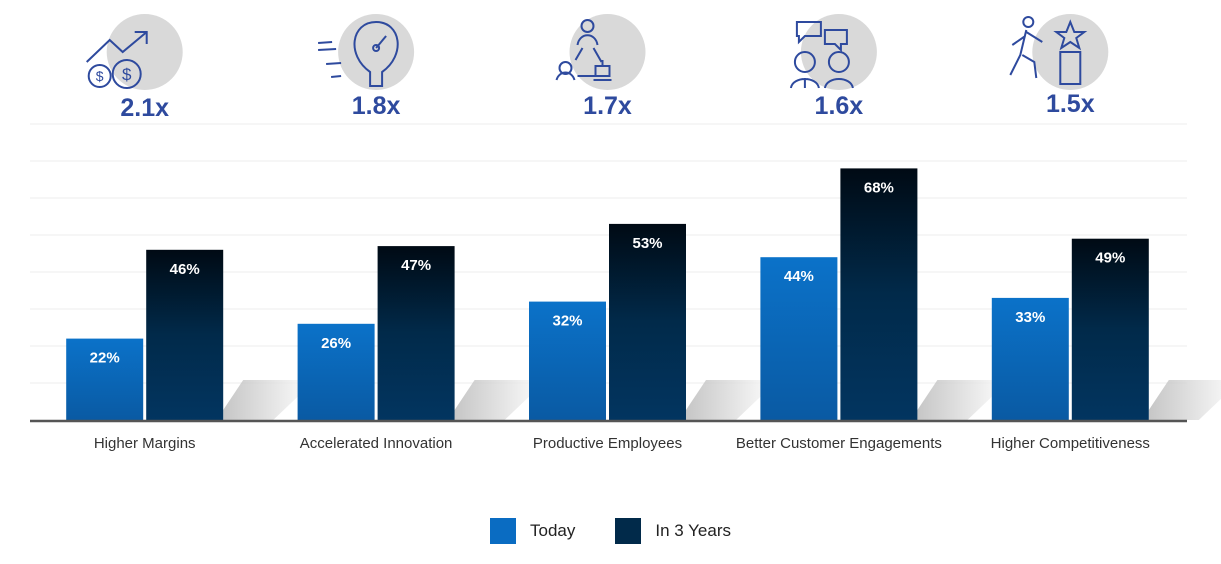 The image size is (1221, 564). Describe the element at coordinates (1030, 317) in the screenshot. I see `data-label-today: 33%` at that location.